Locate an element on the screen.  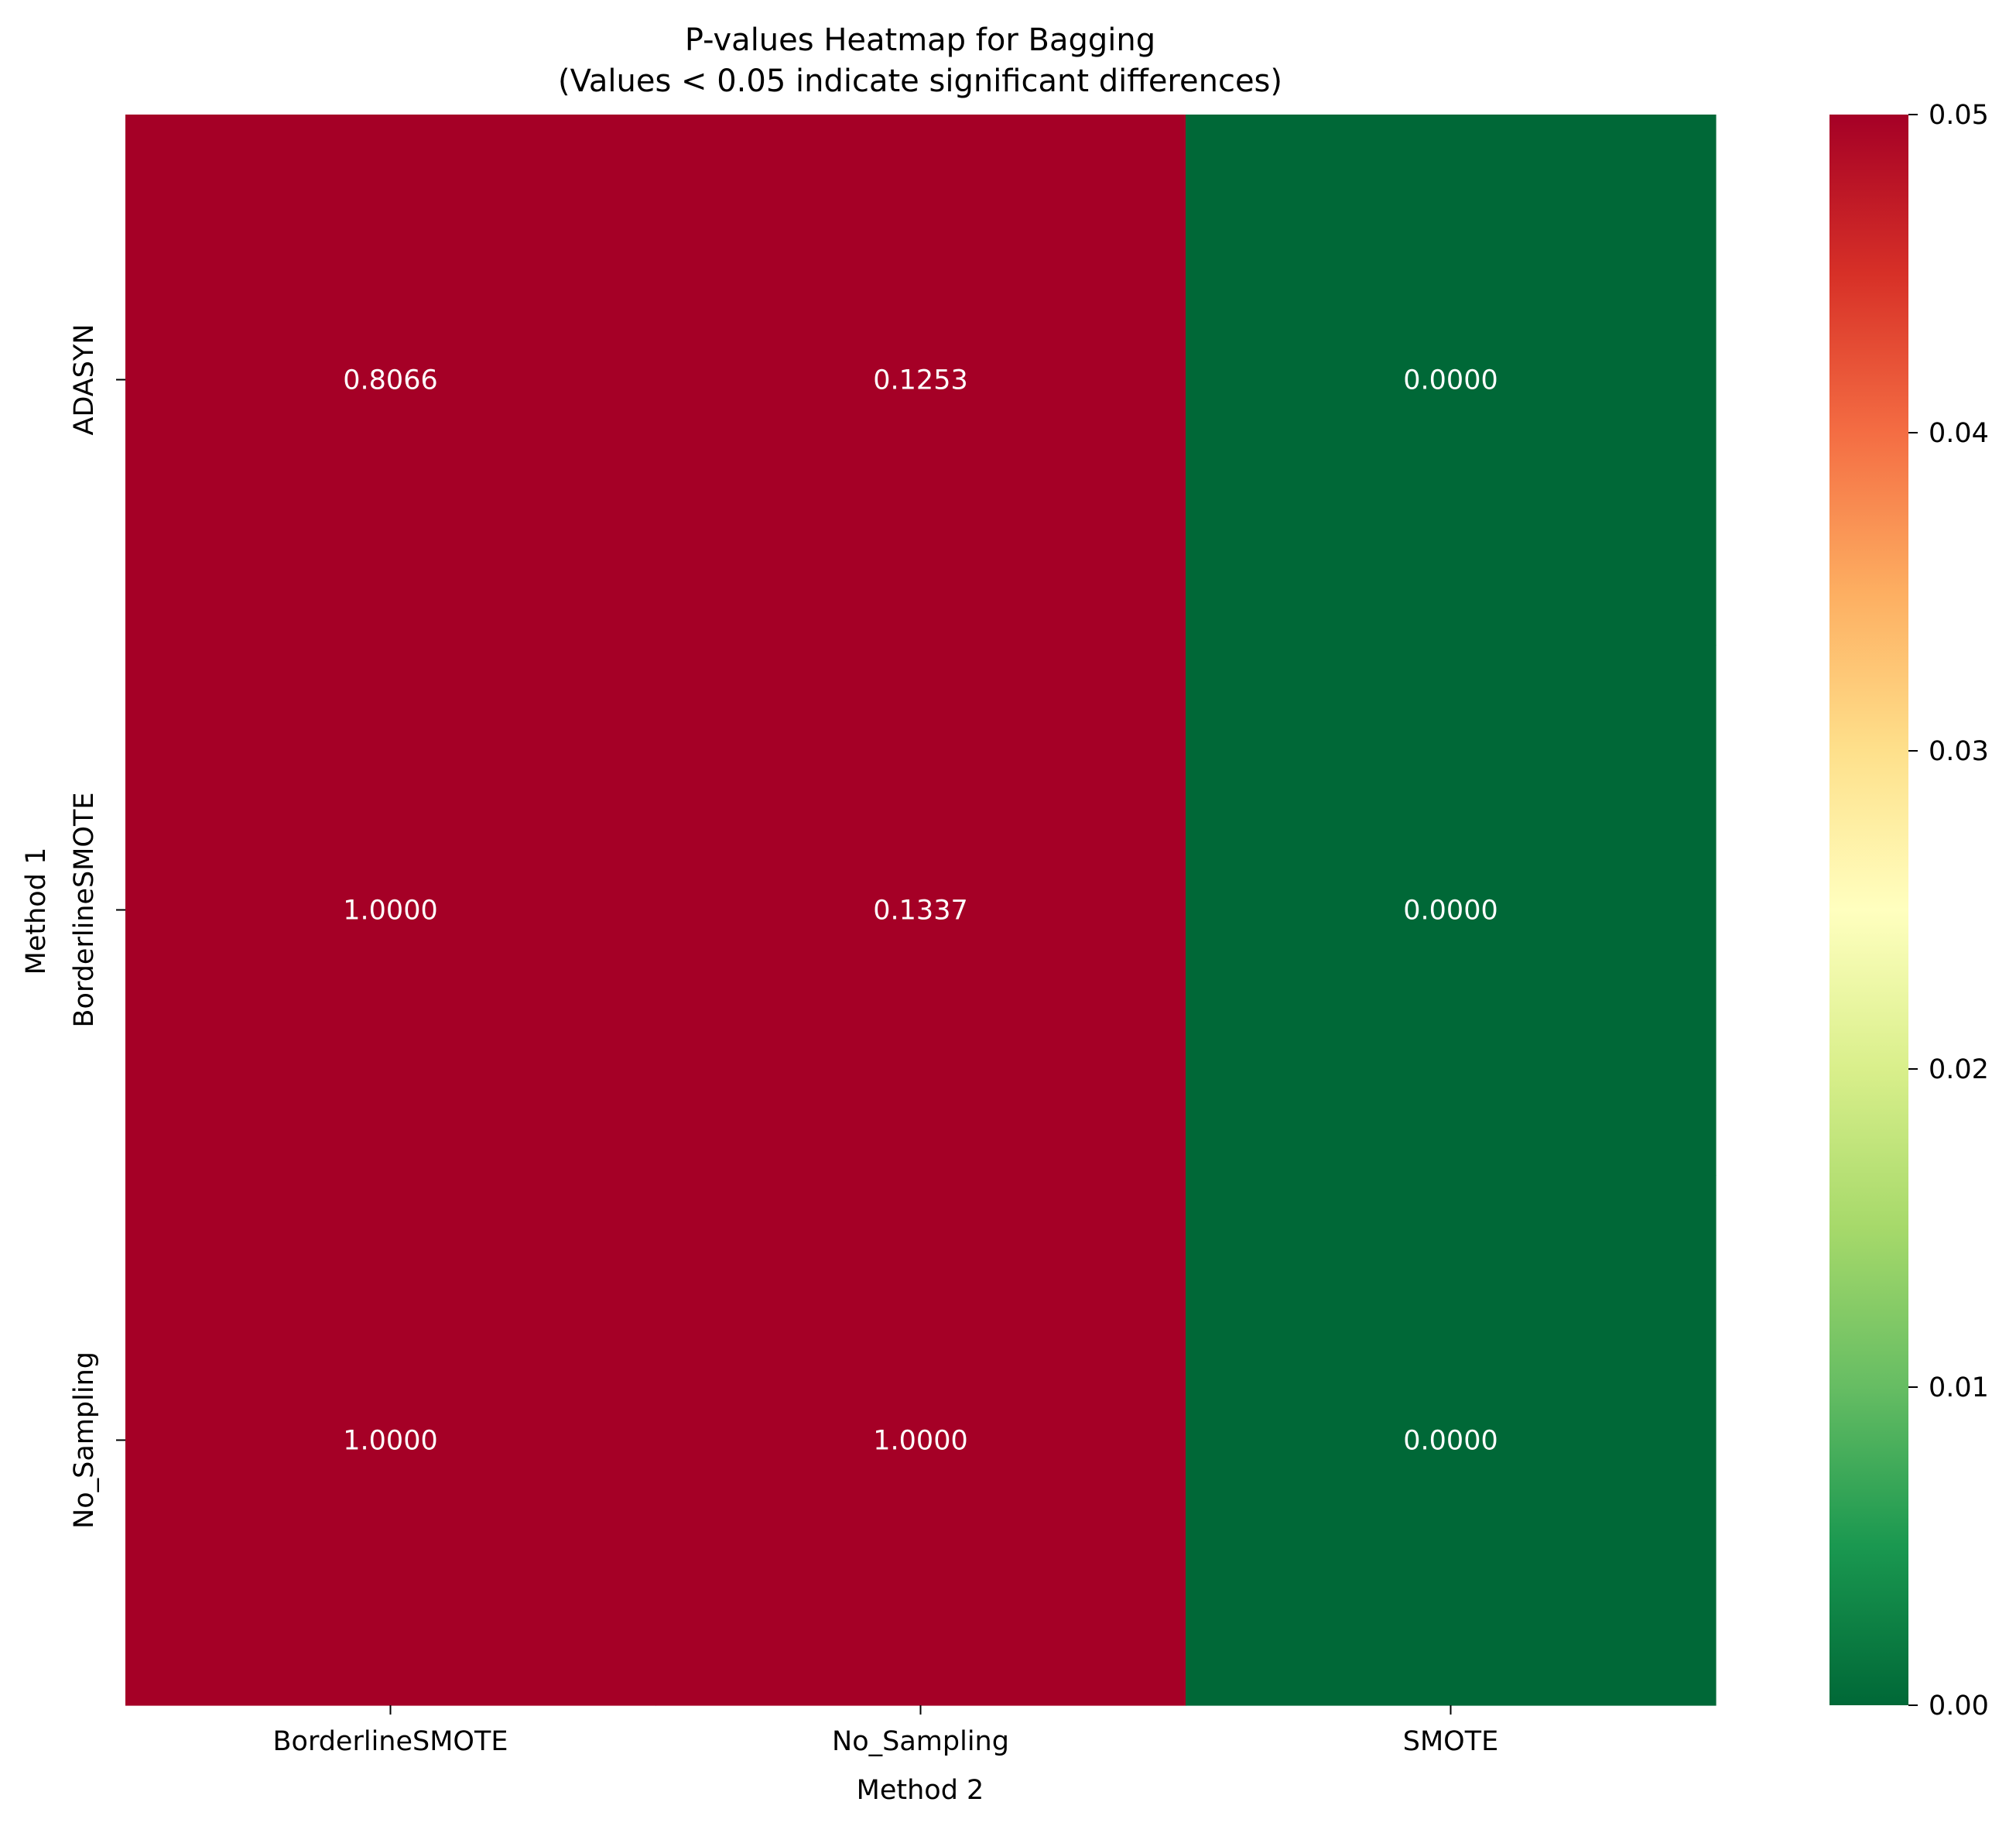
colorbar: 0.00 0.01 0.02 0.03 0.04 0.05 is located at coordinates (1909, 911).